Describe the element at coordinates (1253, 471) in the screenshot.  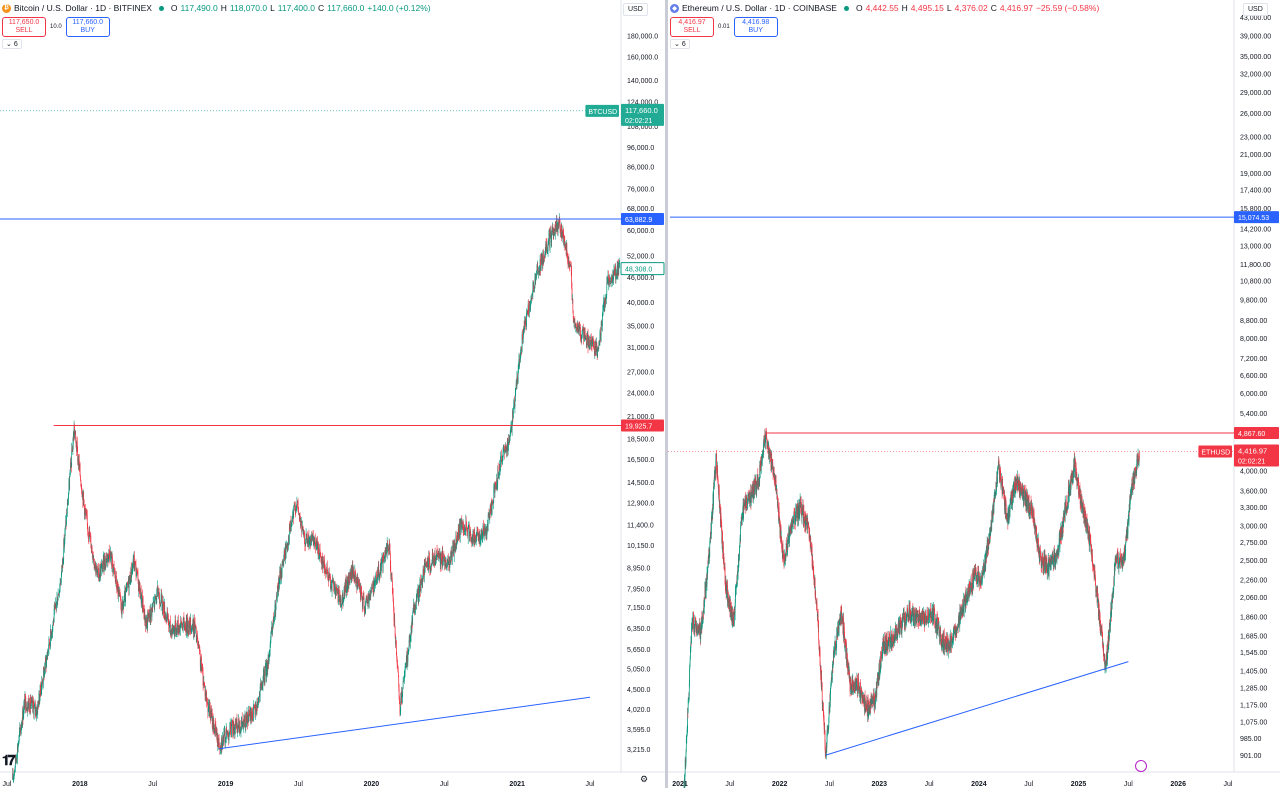
I see `eth-y-tick-label: 4,000.00` at that location.